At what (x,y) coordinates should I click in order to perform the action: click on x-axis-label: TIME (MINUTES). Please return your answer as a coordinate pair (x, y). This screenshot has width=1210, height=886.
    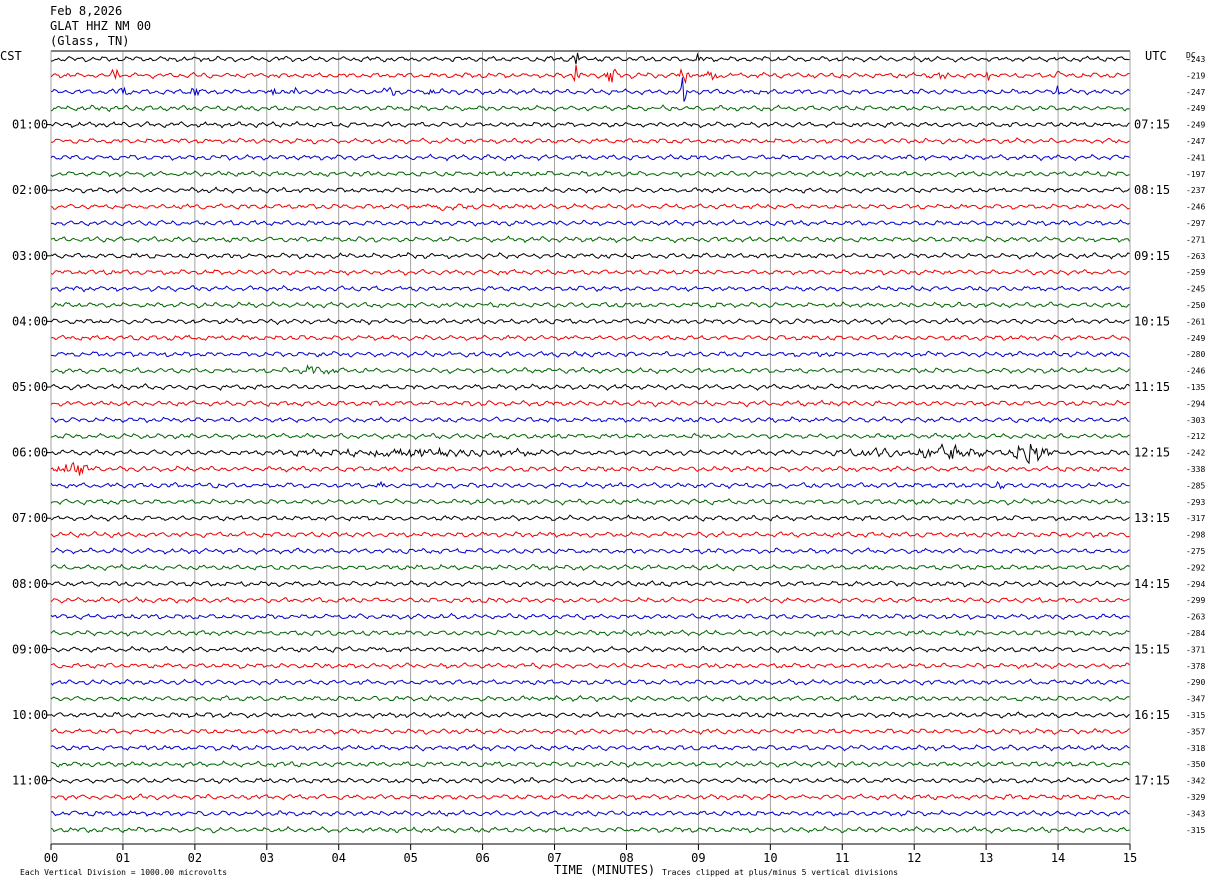
    Looking at the image, I should click on (605, 870).